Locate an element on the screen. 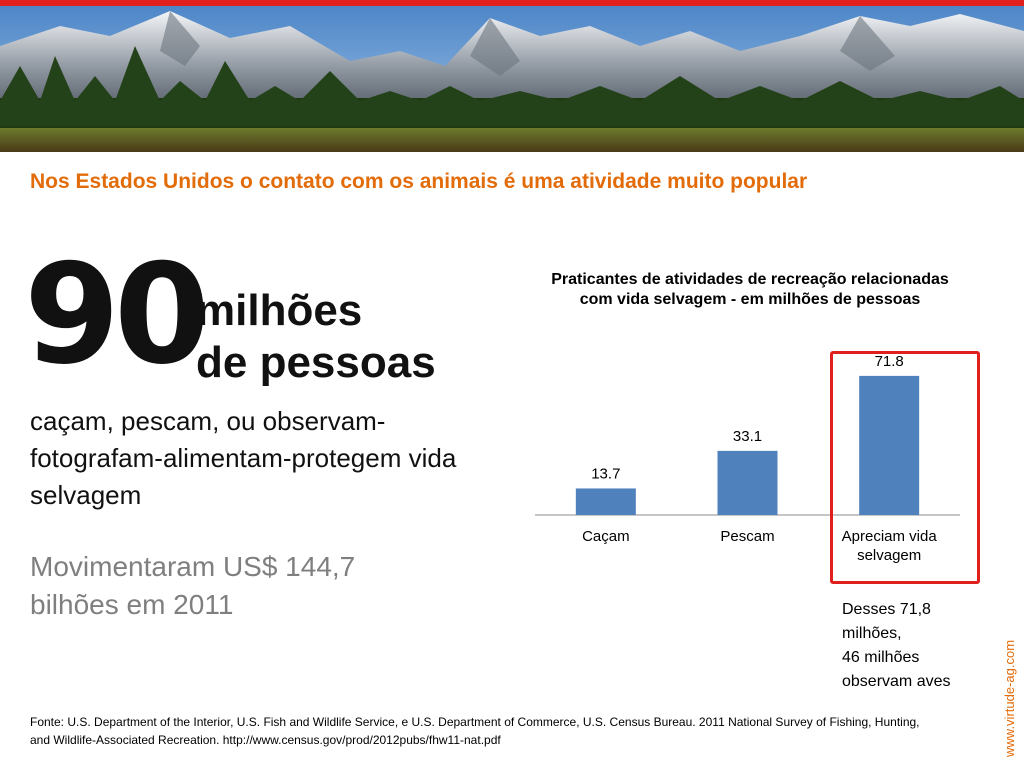  category-label-0-0: Caçam is located at coordinates (606, 536).